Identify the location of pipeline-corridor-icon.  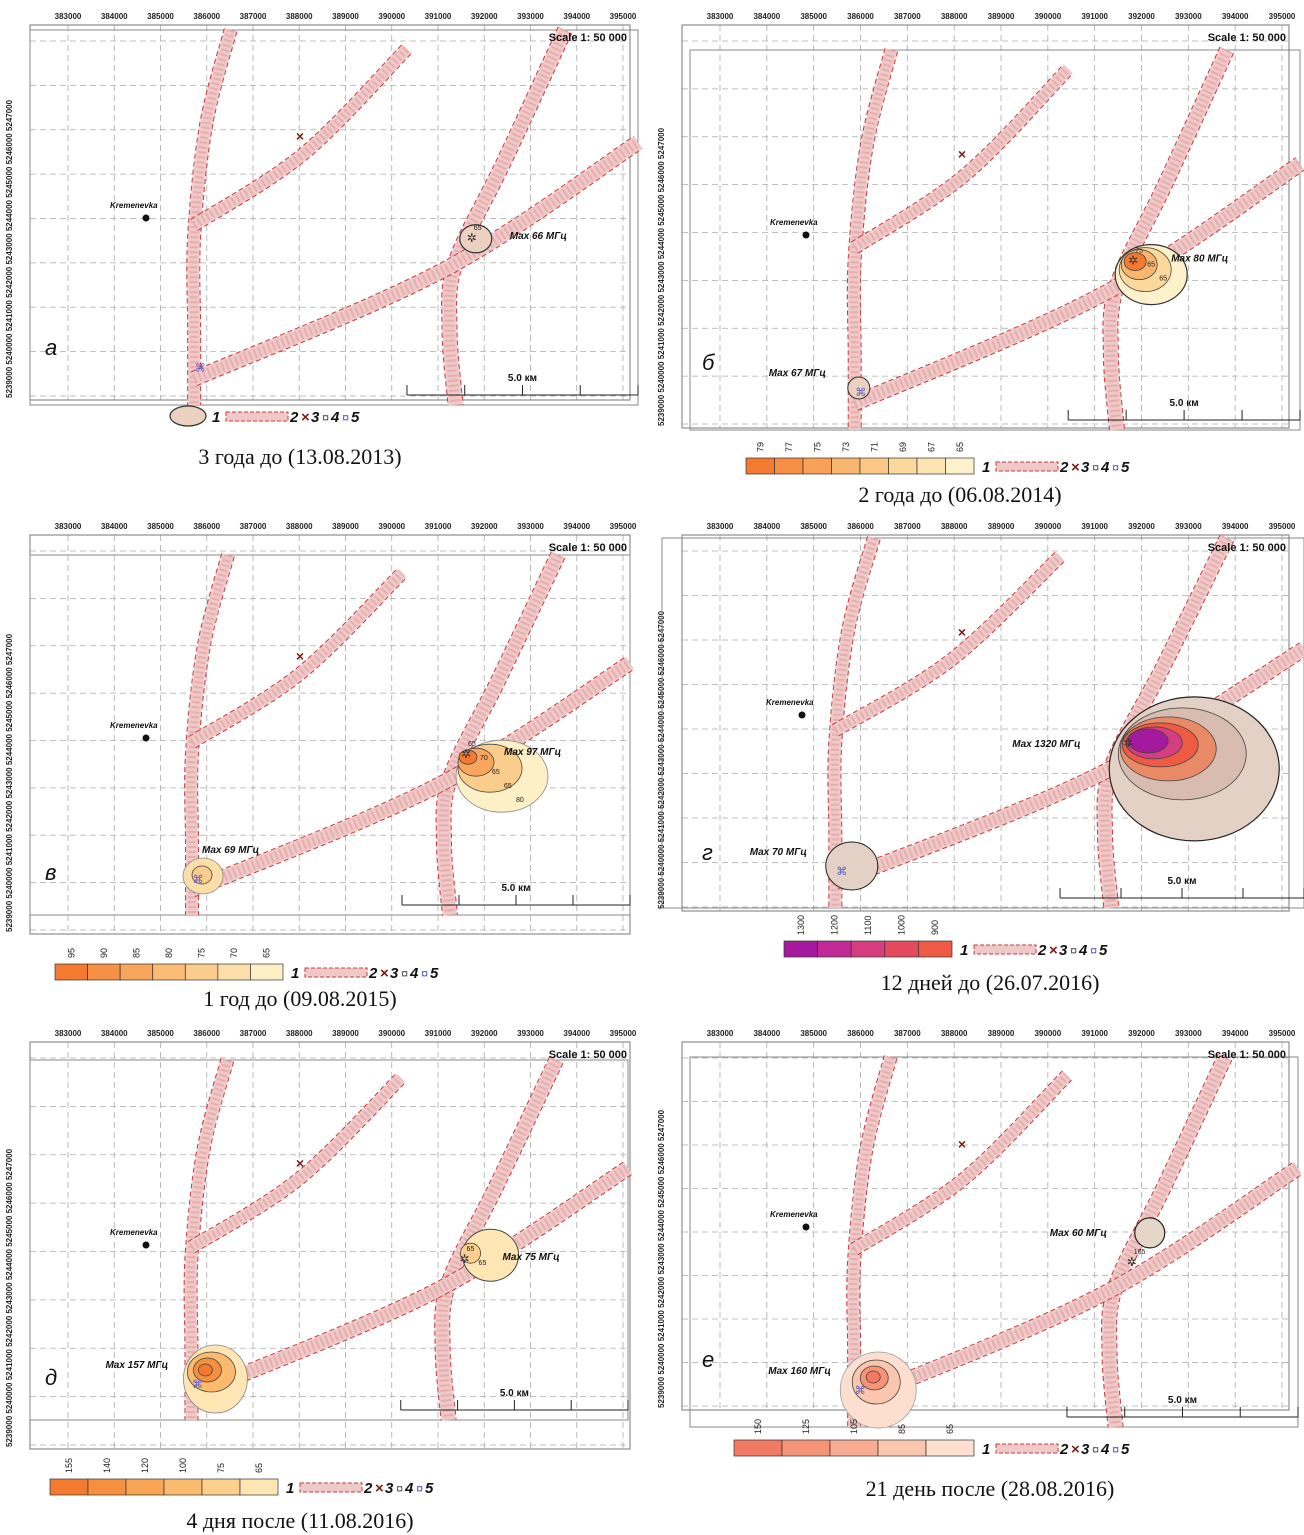
(1005, 949).